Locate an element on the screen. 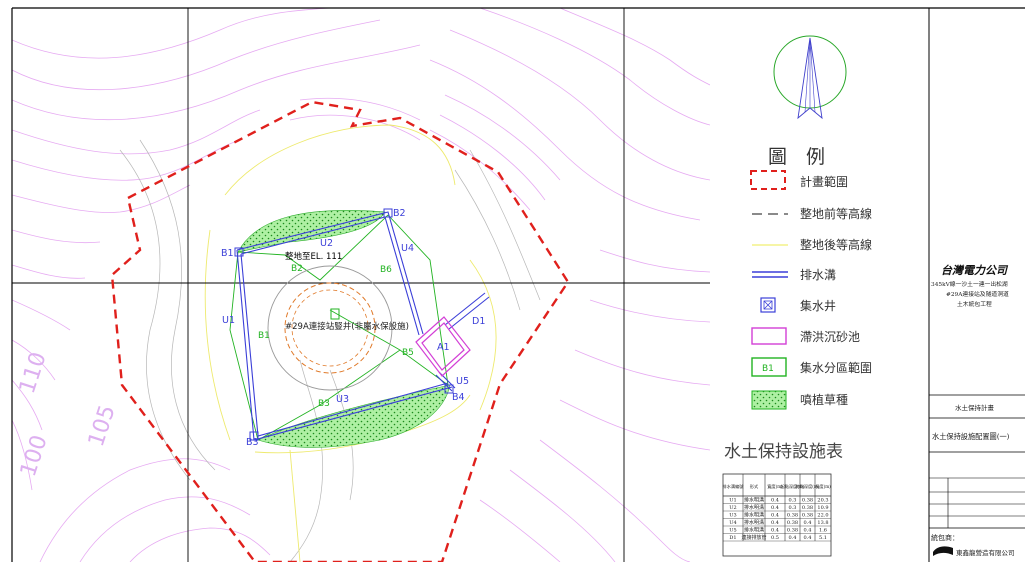 This screenshot has height=562, width=1025. table-cell: 連接排放管 is located at coordinates (753, 537).